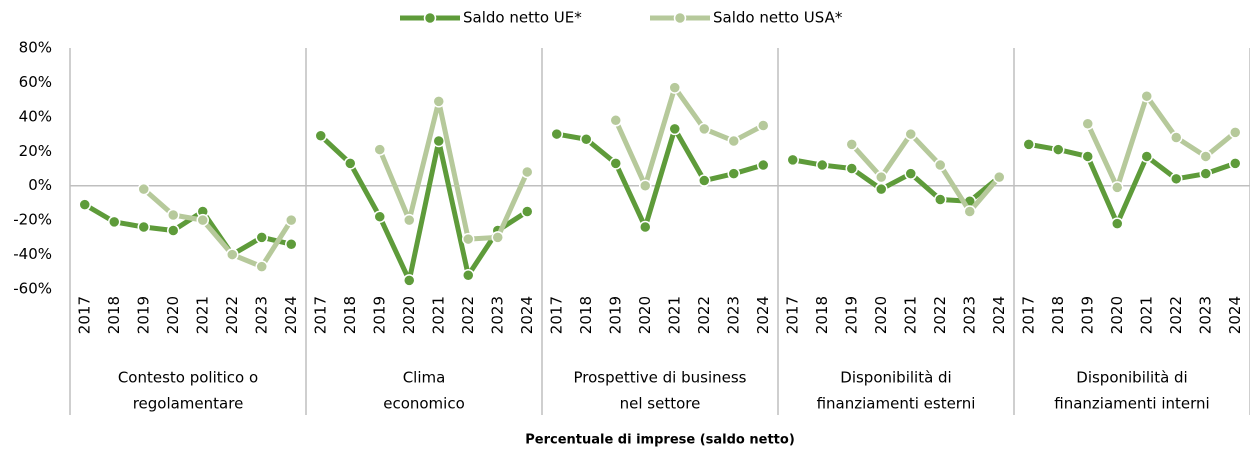 The image size is (1250, 452). What do you see at coordinates (32, 220) in the screenshot?
I see `y-tick-label: -20%` at bounding box center [32, 220].